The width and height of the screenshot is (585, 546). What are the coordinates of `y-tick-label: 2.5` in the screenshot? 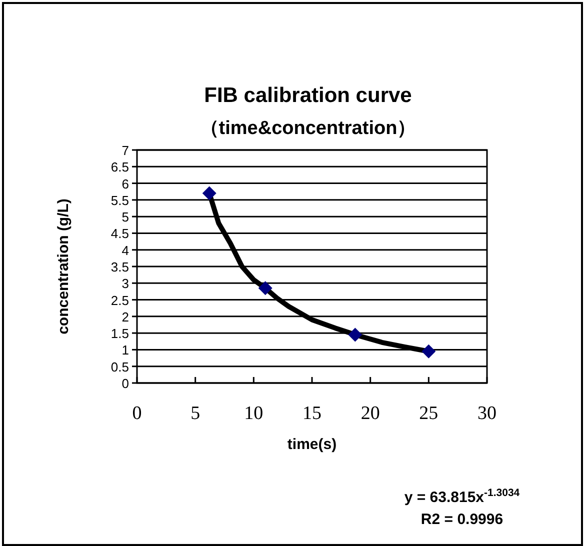 It's located at (119, 300).